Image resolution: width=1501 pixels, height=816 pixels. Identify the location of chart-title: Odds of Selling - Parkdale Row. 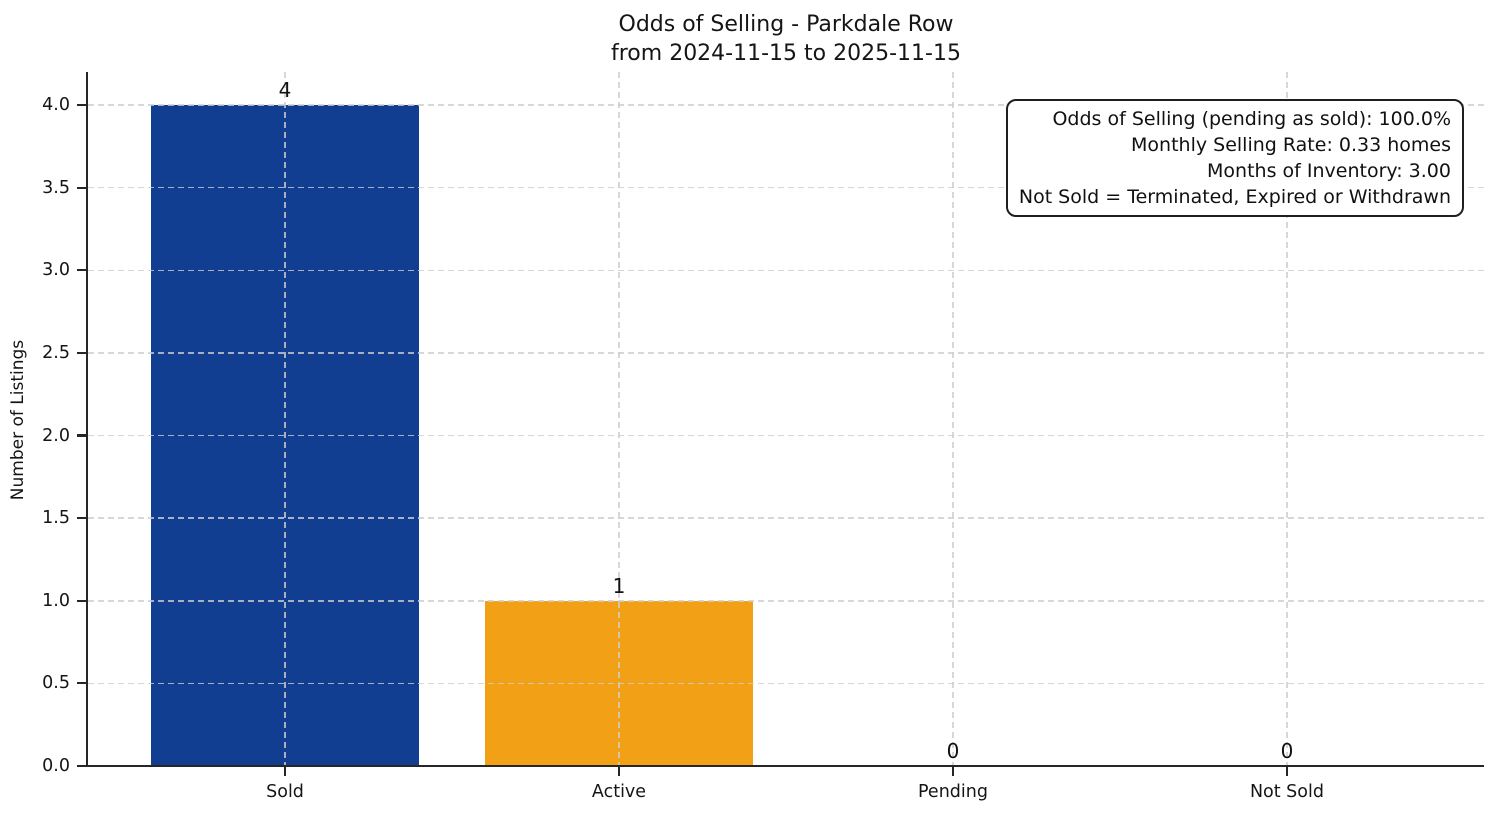
(786, 24).